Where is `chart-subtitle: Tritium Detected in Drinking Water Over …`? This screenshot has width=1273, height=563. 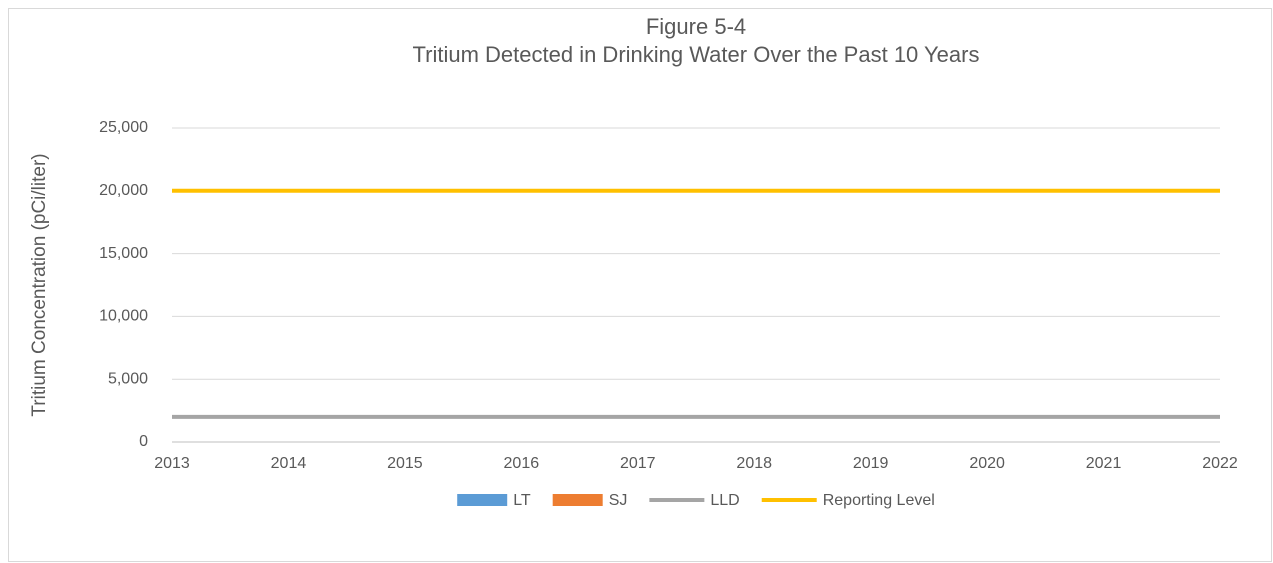
chart-subtitle: Tritium Detected in Drinking Water Over … is located at coordinates (696, 54).